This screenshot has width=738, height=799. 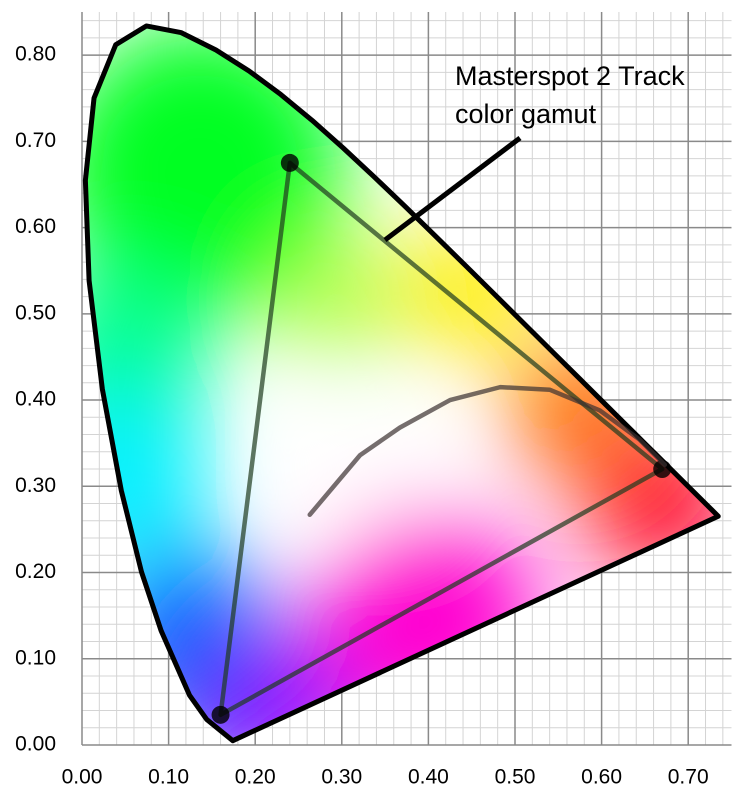 I want to click on y-tick-label: 0.30, so click(x=35, y=485).